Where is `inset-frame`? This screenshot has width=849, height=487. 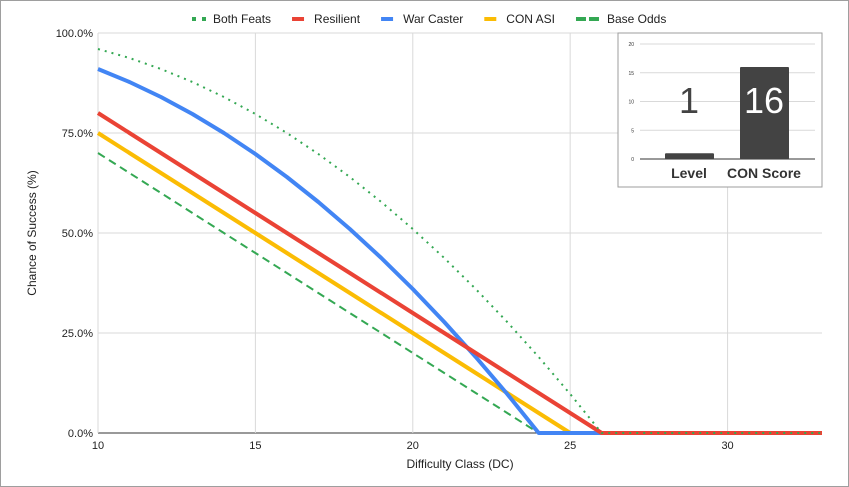 inset-frame is located at coordinates (720, 110).